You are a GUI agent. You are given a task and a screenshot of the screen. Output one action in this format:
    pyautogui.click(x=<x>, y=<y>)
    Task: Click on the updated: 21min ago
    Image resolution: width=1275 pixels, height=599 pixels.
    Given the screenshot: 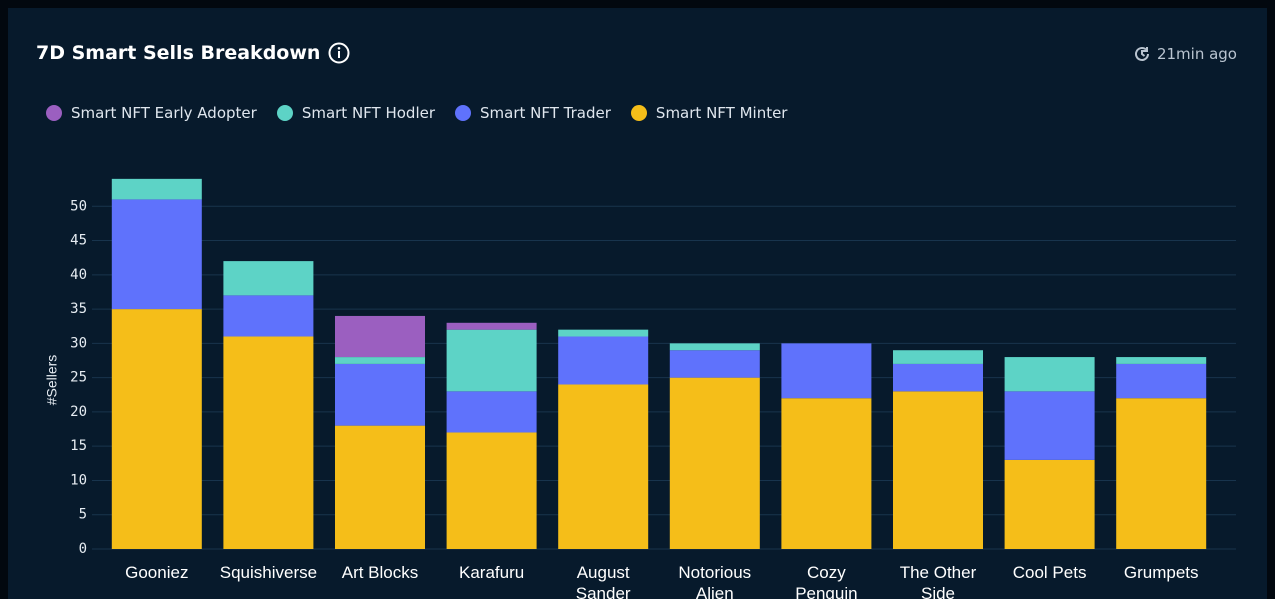 What is the action you would take?
    pyautogui.click(x=1185, y=54)
    